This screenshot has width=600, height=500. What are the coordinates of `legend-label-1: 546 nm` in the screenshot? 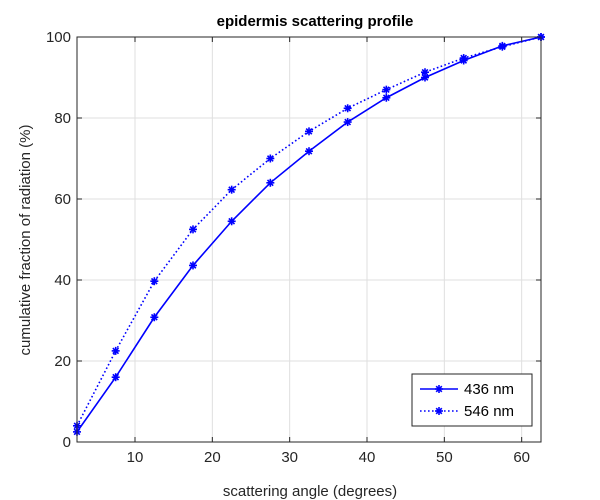 It's located at (489, 411).